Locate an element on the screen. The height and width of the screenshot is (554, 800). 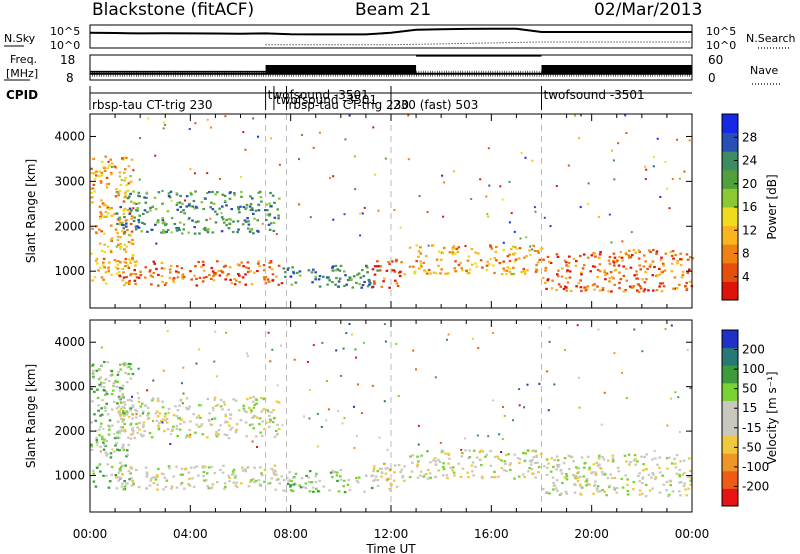
y-axis-label: Slant Range [km] is located at coordinates (31, 416).